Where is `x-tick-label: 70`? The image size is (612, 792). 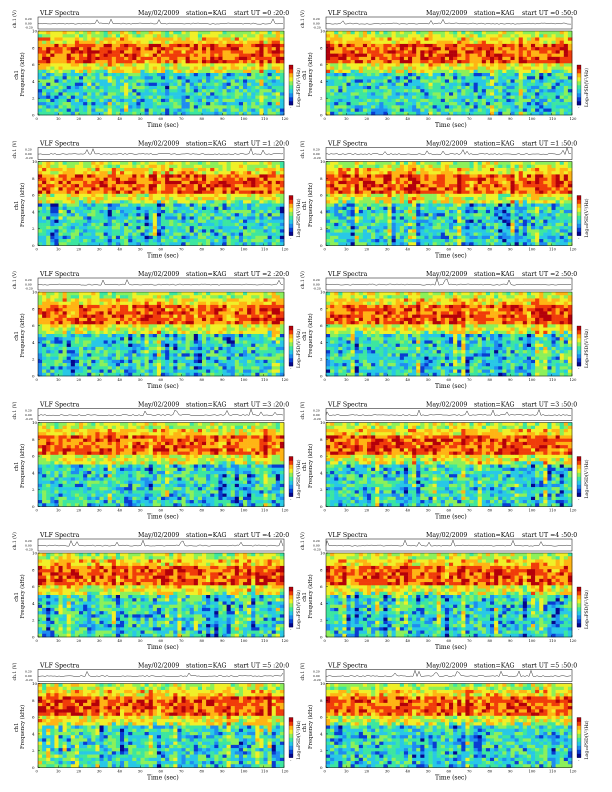 x-tick-label: 70 is located at coordinates (181, 250).